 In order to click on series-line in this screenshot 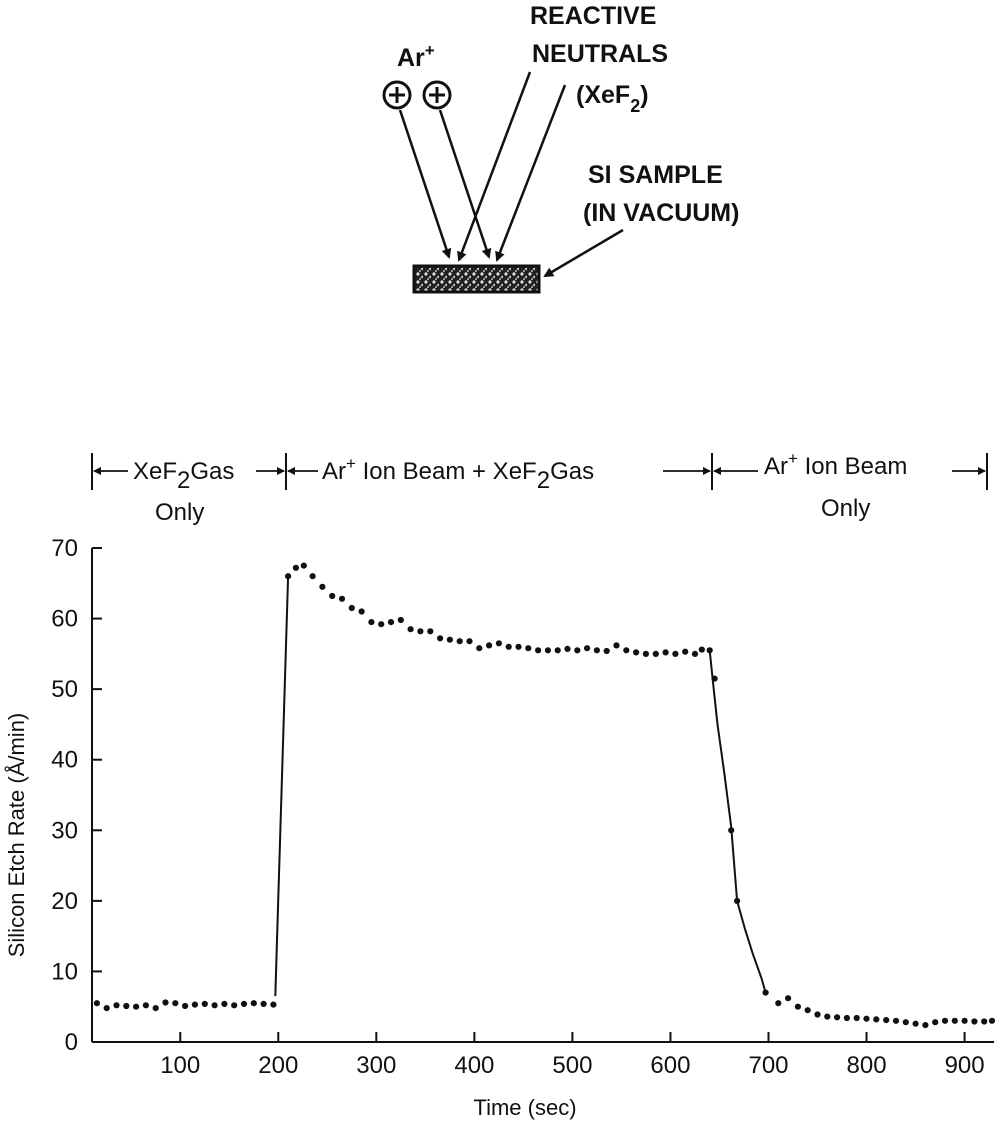, I will do `click(737, 821)`.